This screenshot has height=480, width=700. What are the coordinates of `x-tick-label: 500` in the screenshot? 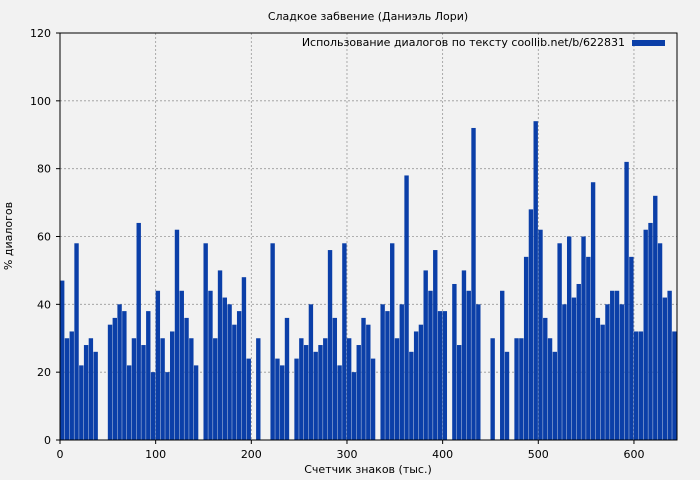 It's located at (538, 454).